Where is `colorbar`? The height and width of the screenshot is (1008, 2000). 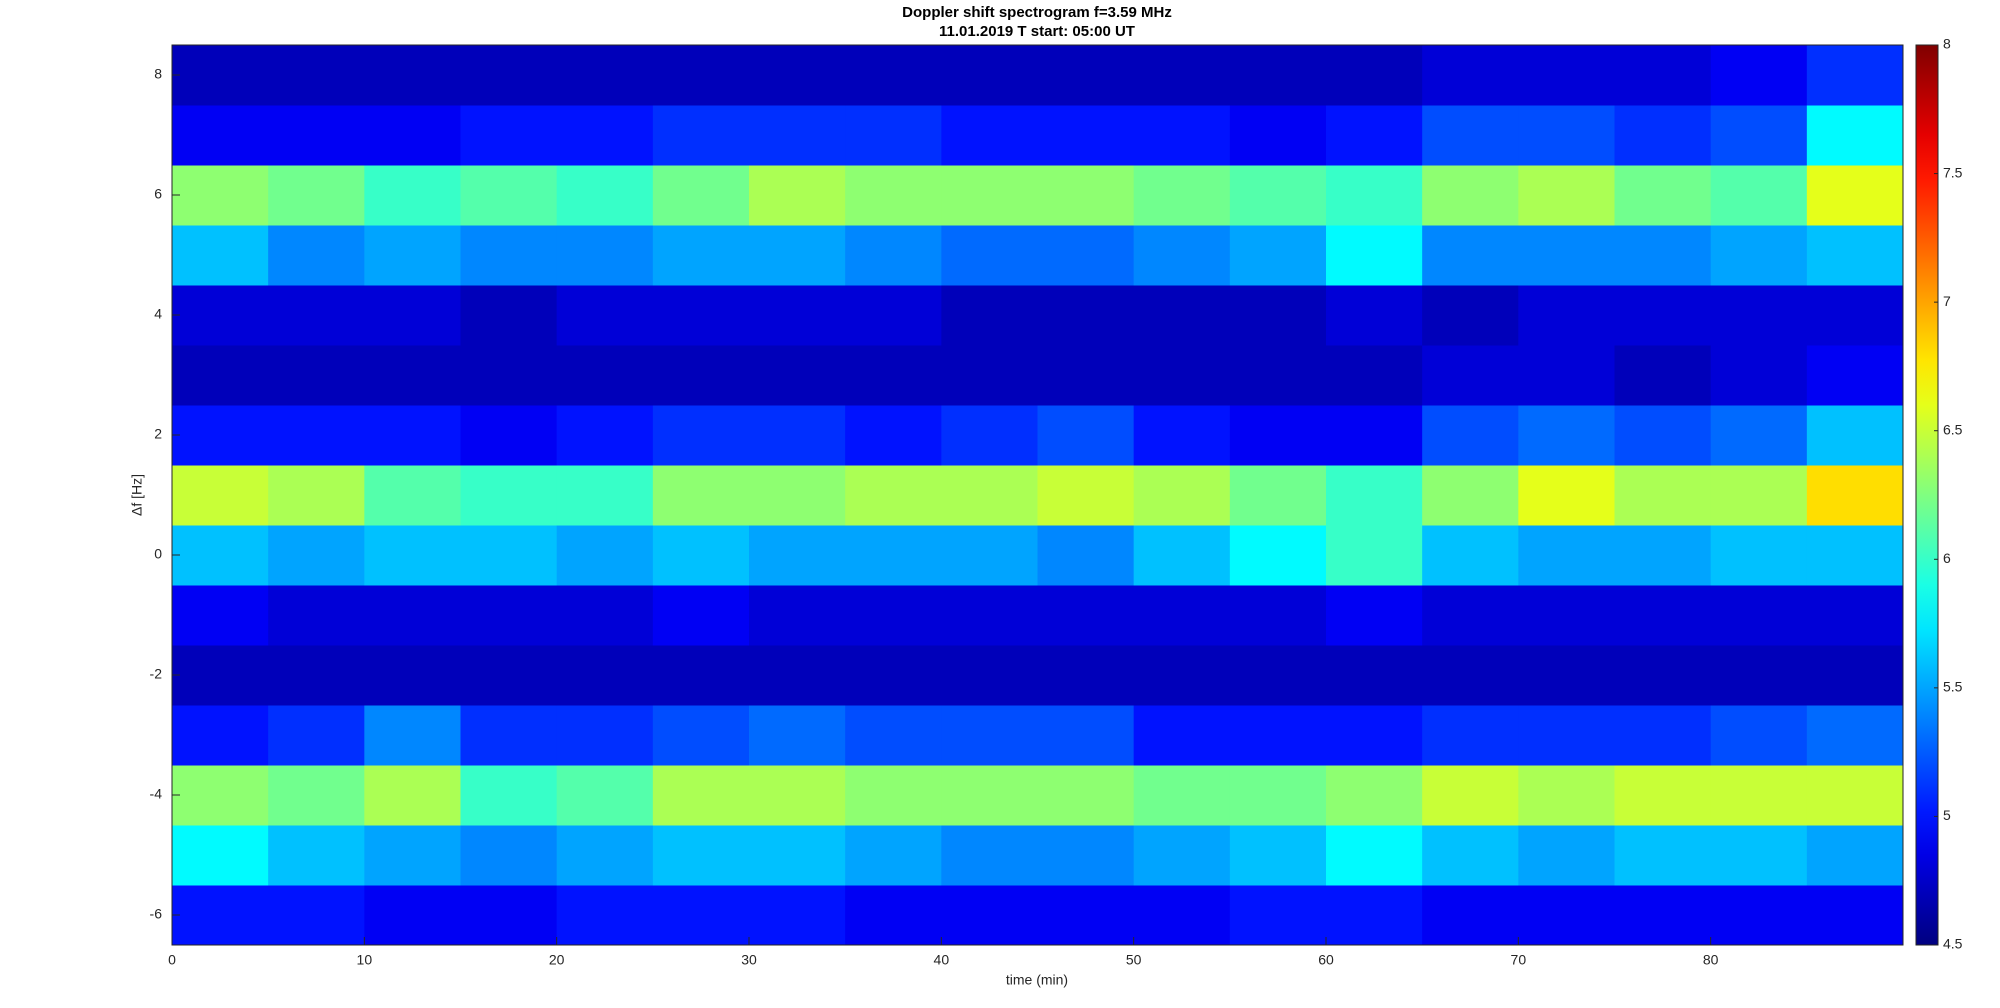 colorbar is located at coordinates (1927, 495).